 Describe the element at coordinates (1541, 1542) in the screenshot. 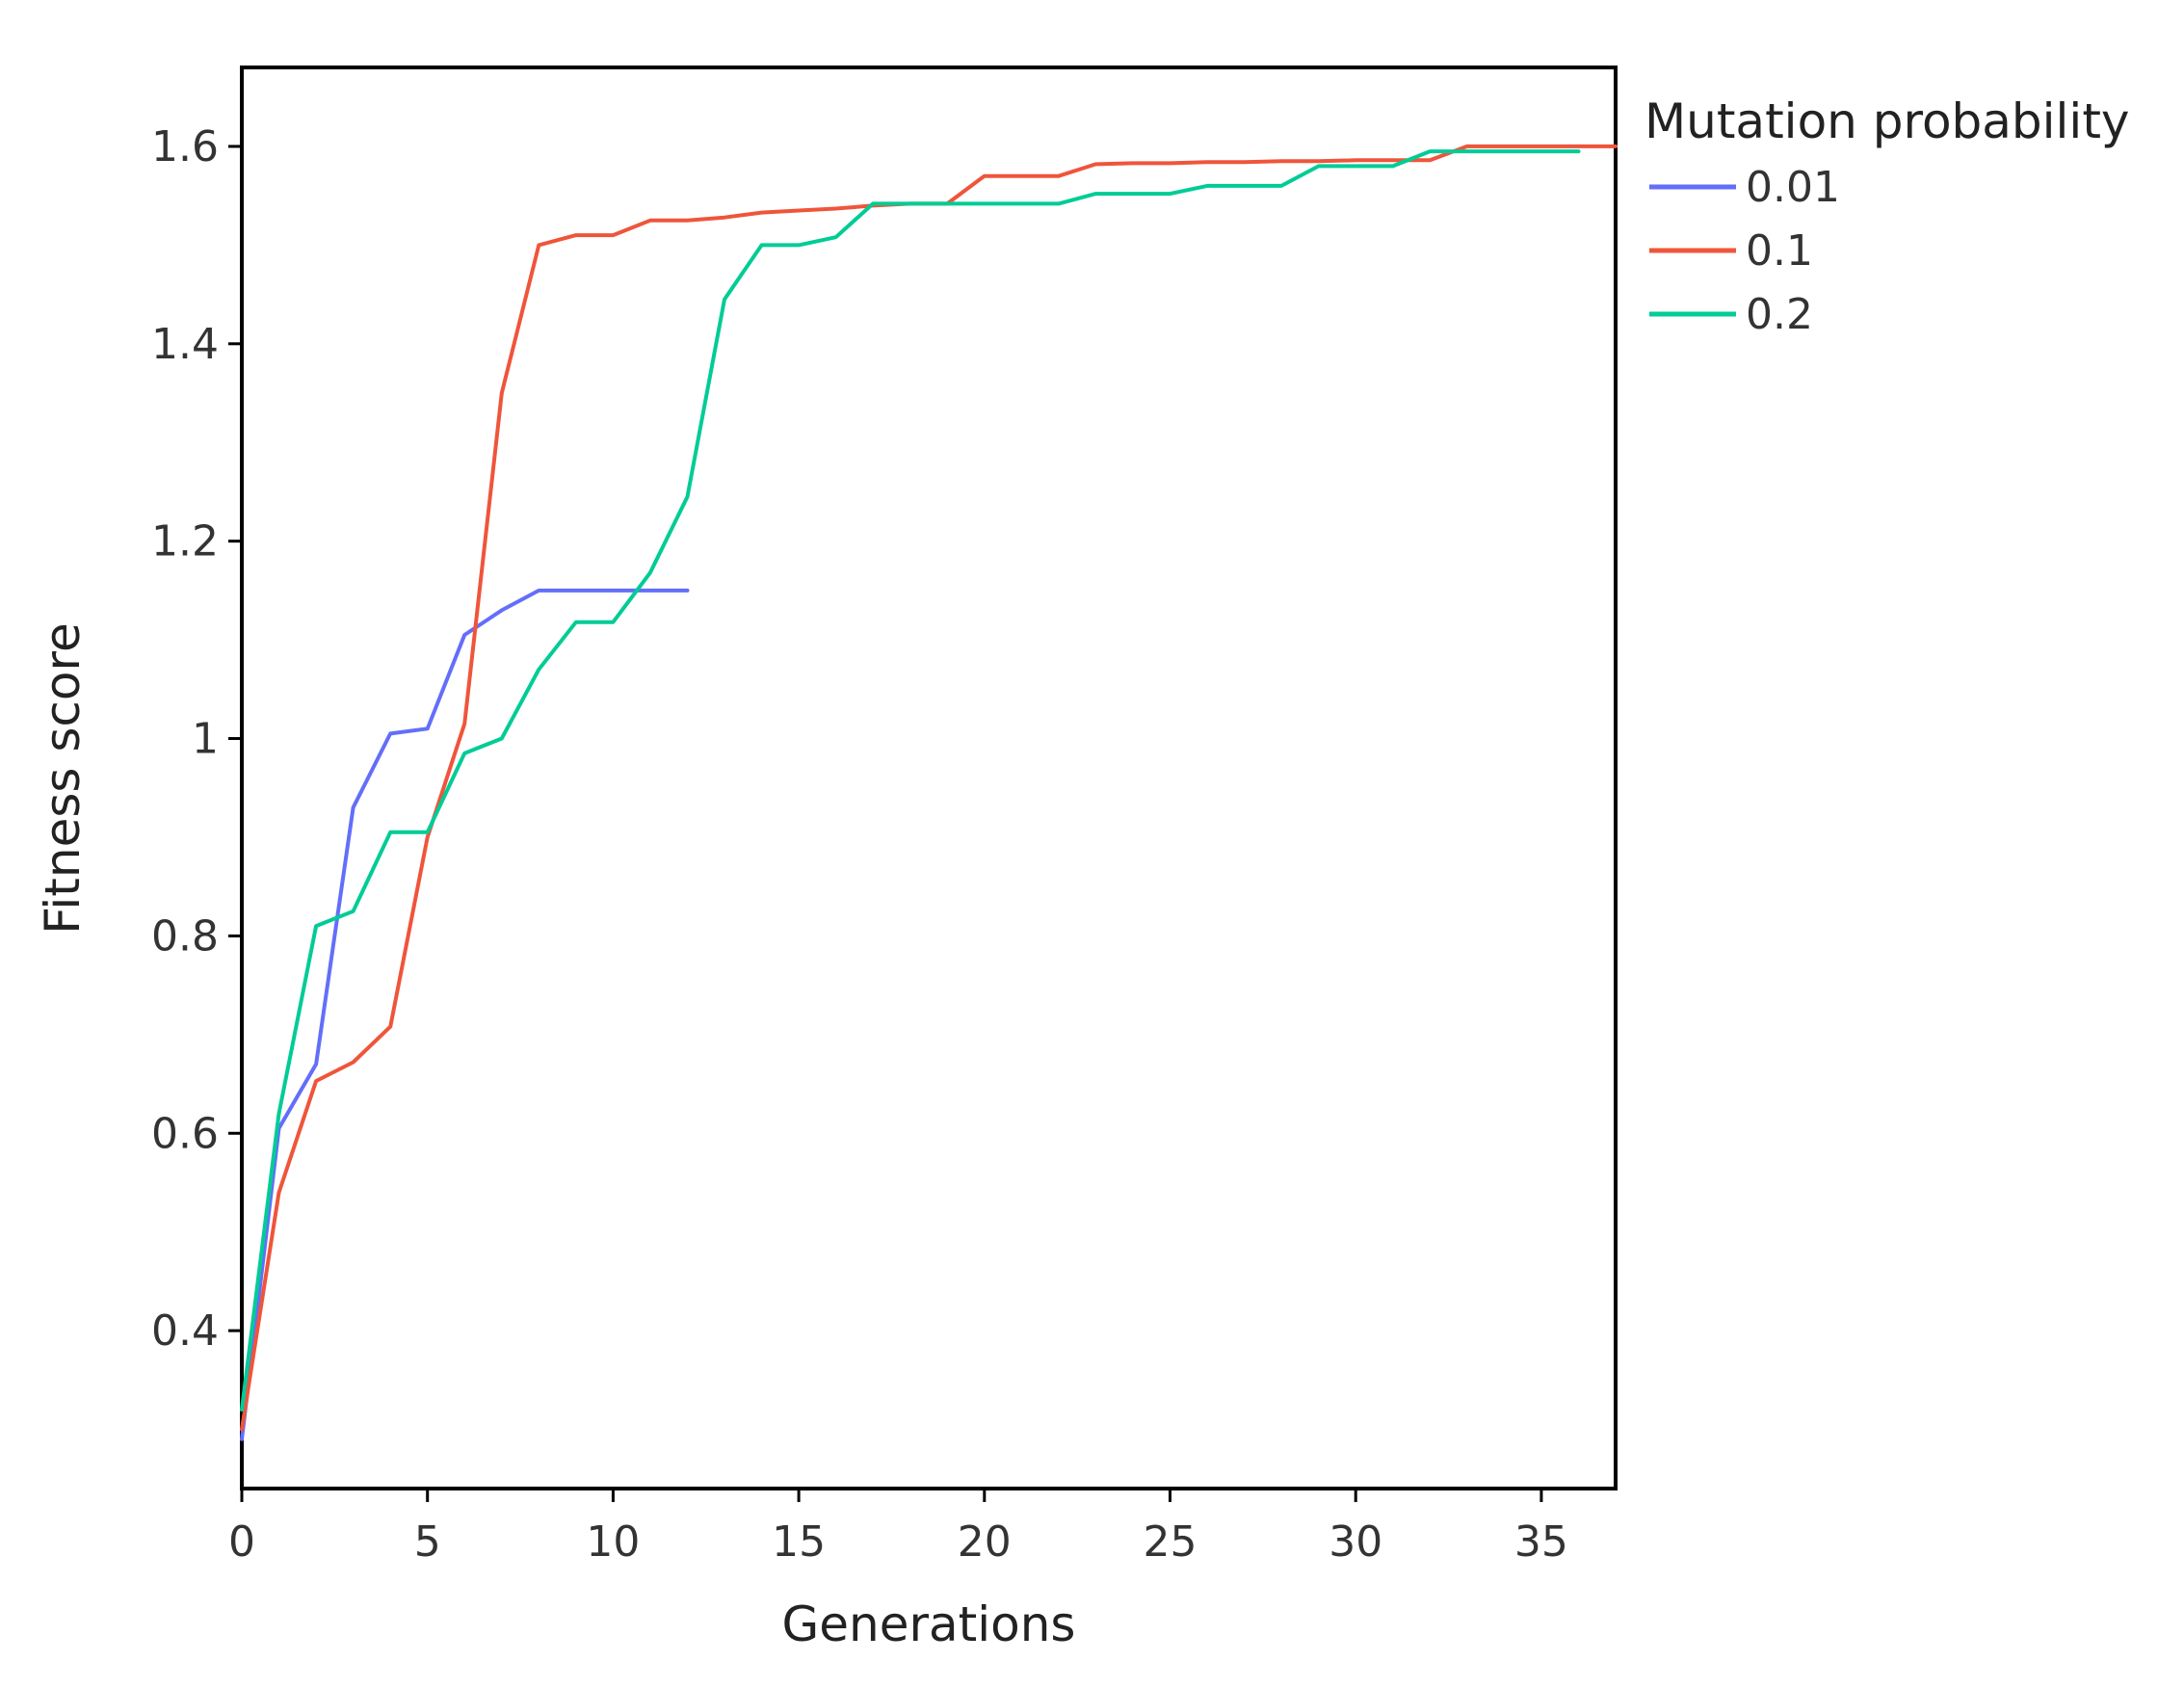

I see `x-tick-label: 35` at that location.